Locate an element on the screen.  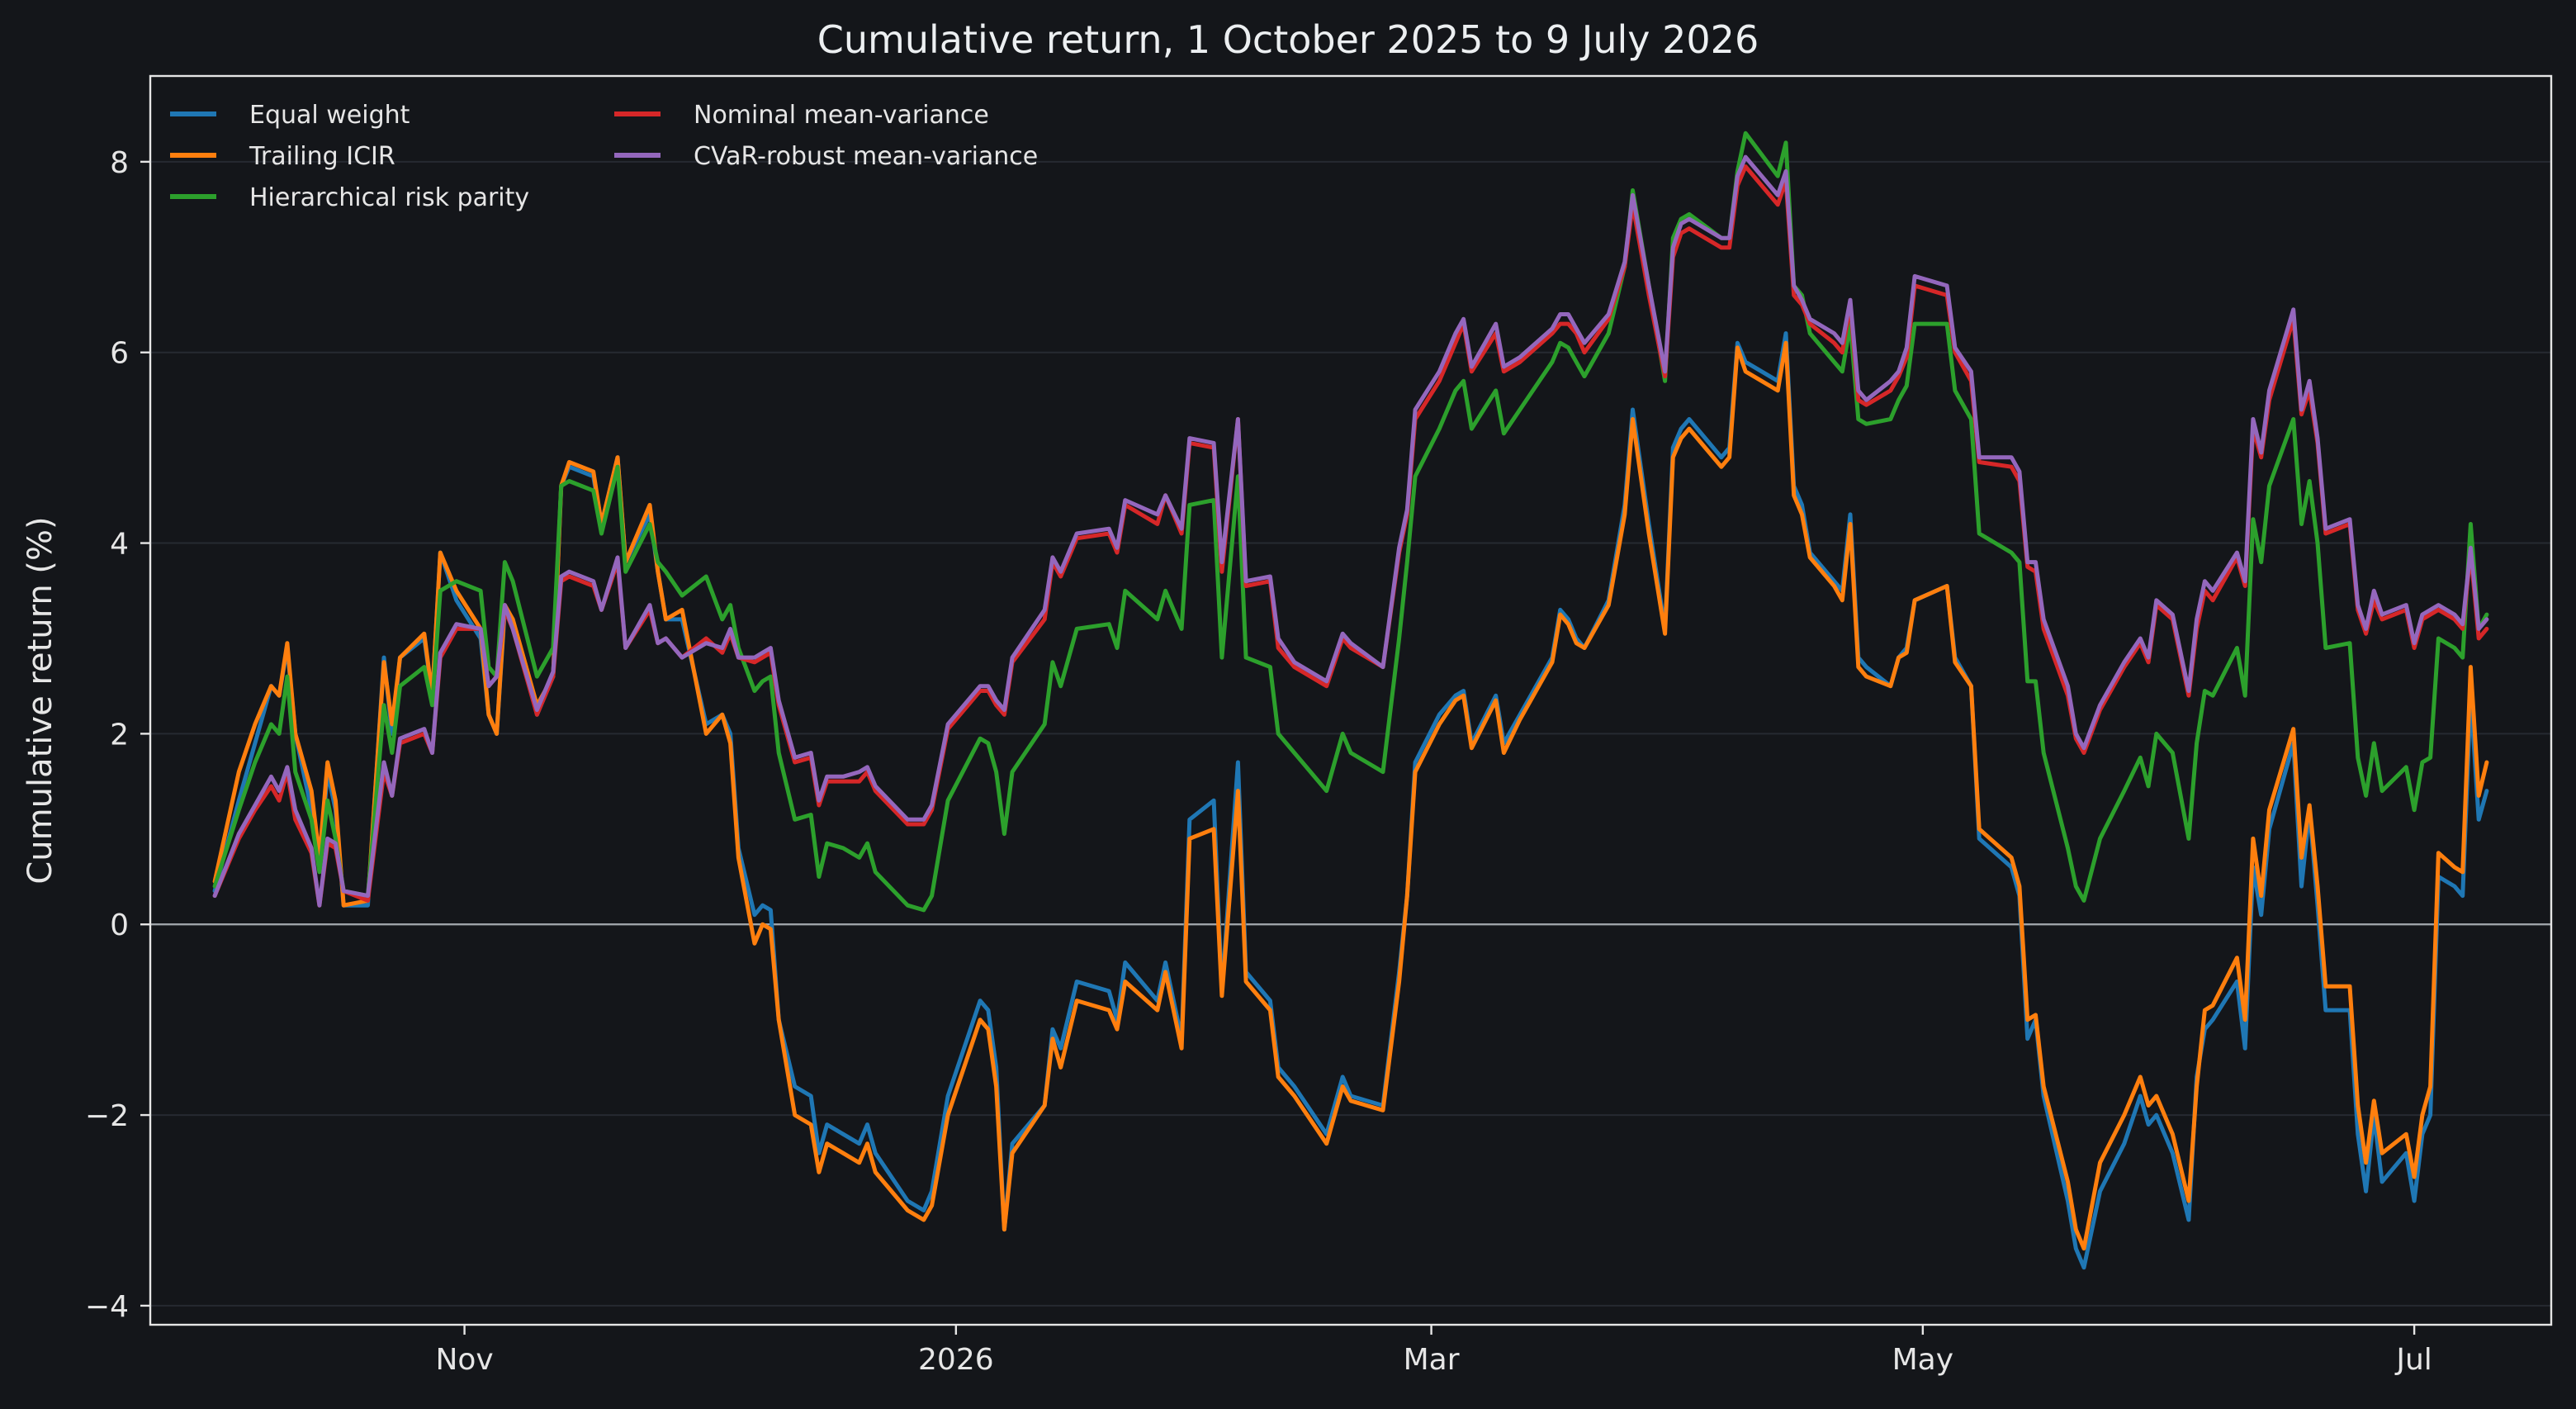
y-tick-label: 0 is located at coordinates (119, 925).